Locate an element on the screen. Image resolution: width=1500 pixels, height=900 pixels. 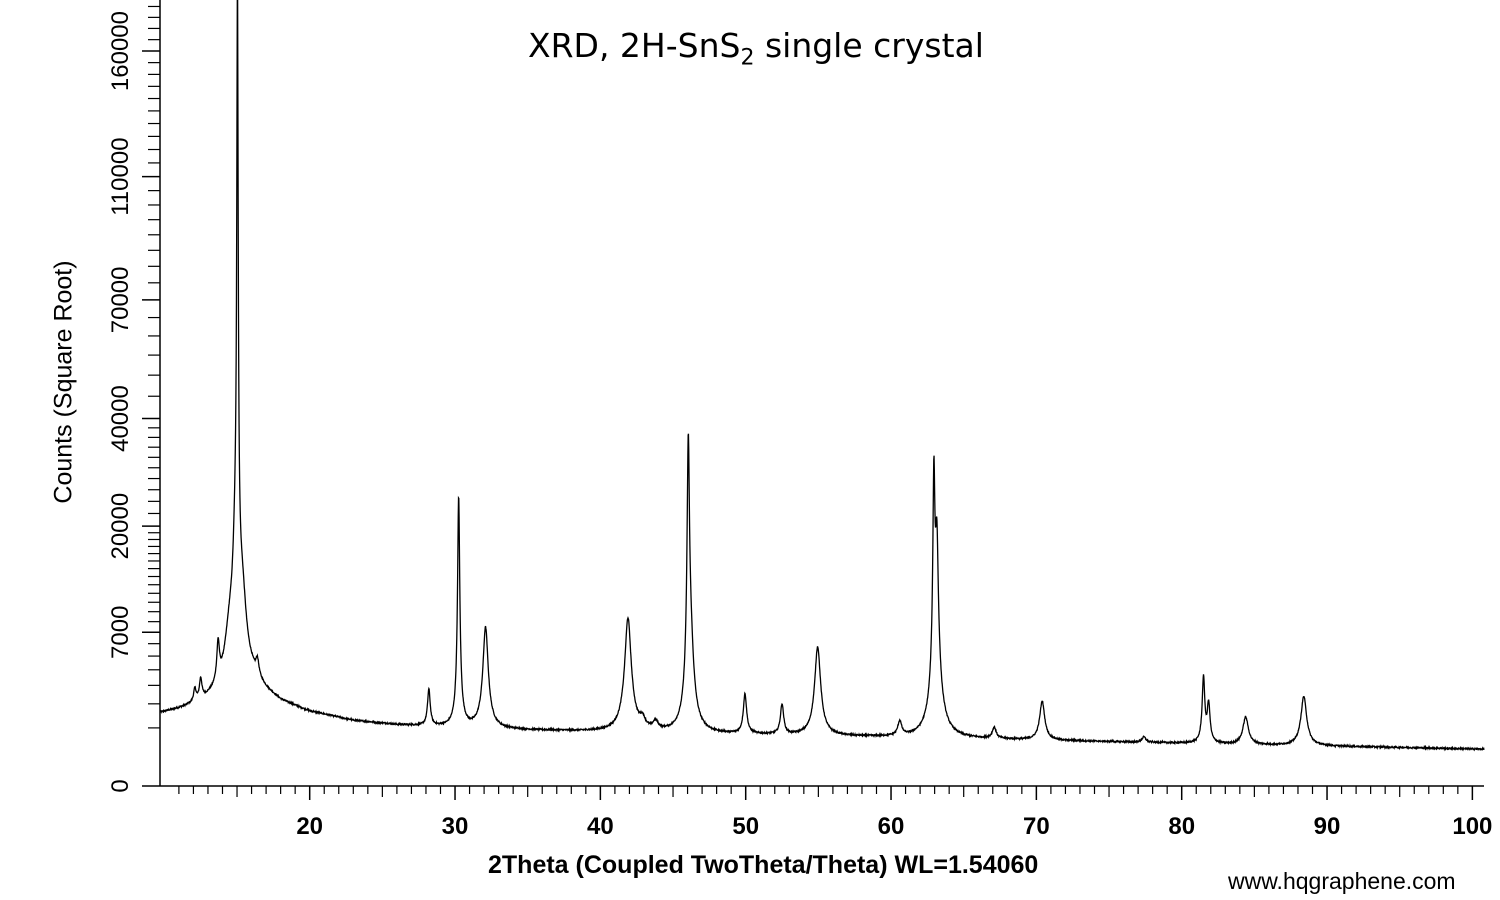
y-tick-label: 20000 is located at coordinates (120, 526).